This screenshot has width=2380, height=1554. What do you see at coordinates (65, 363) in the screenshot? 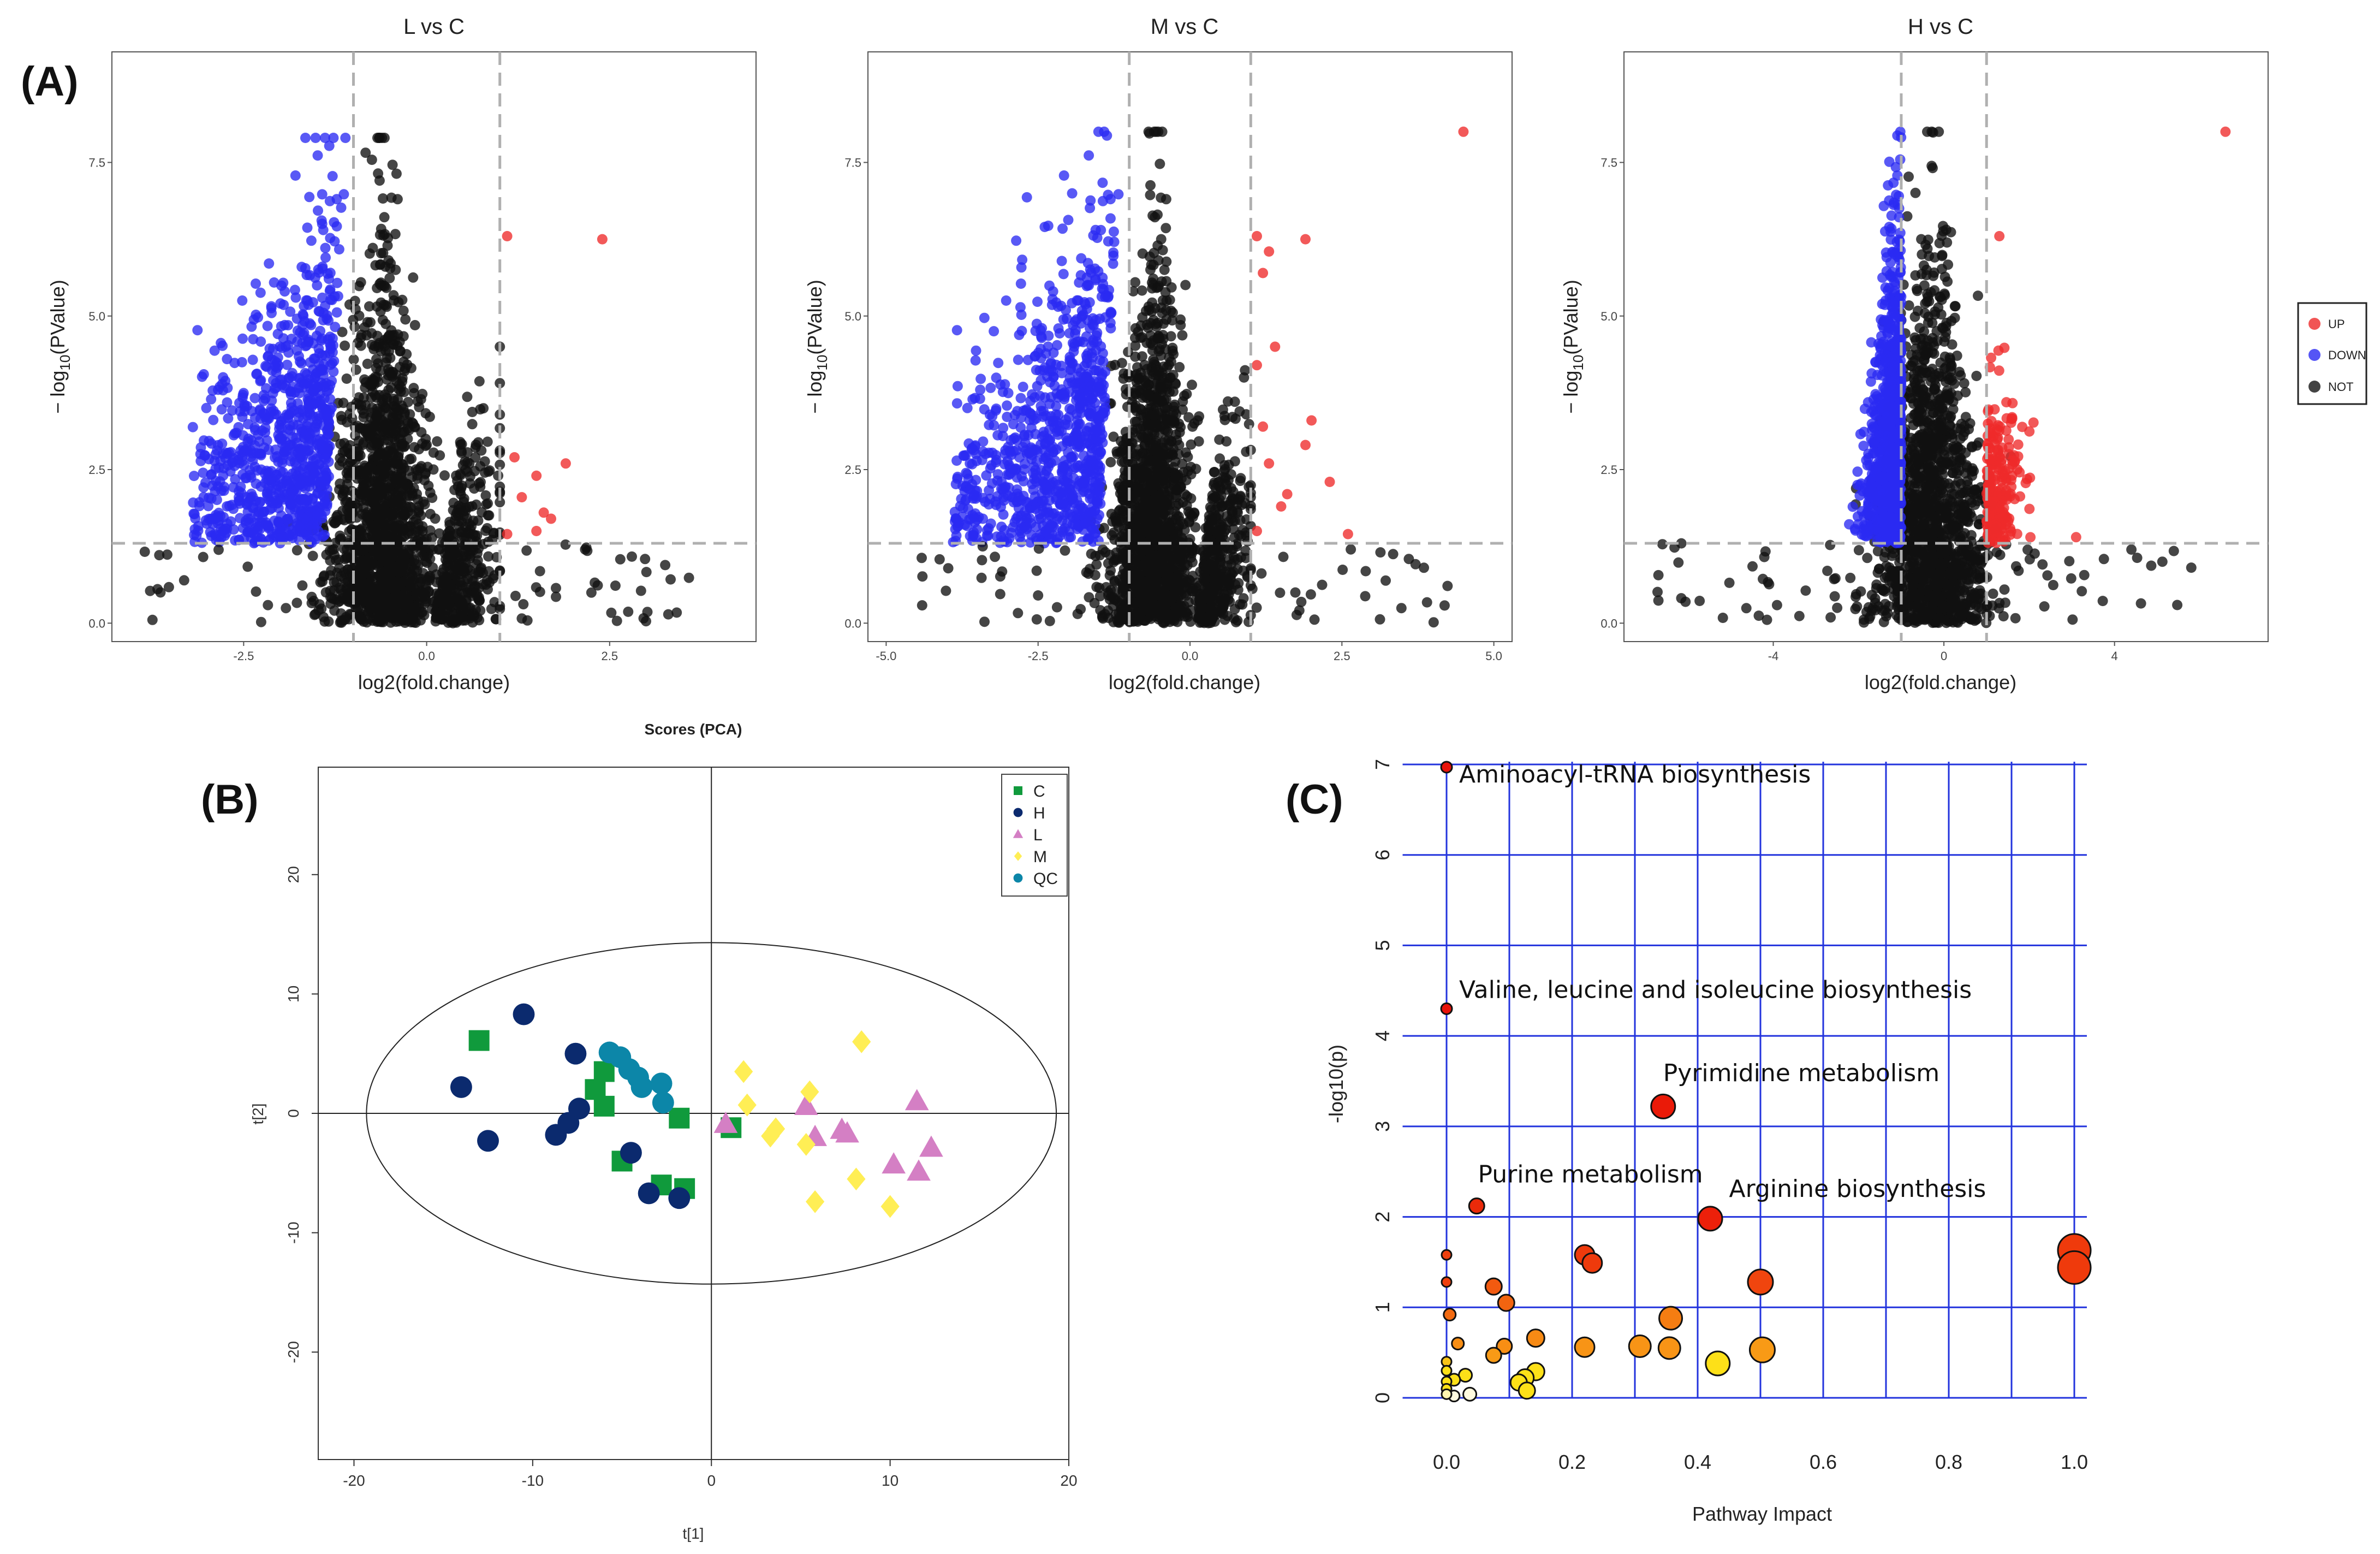
I see `y-label-sub: 10` at bounding box center [65, 363].